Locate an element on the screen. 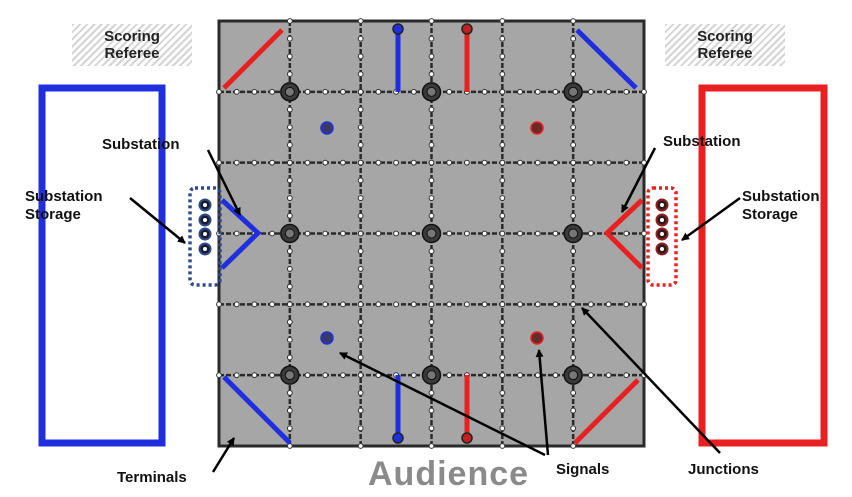 Image resolution: width=852 pixels, height=497 pixels. arrow-signals-left is located at coordinates (442, 404).